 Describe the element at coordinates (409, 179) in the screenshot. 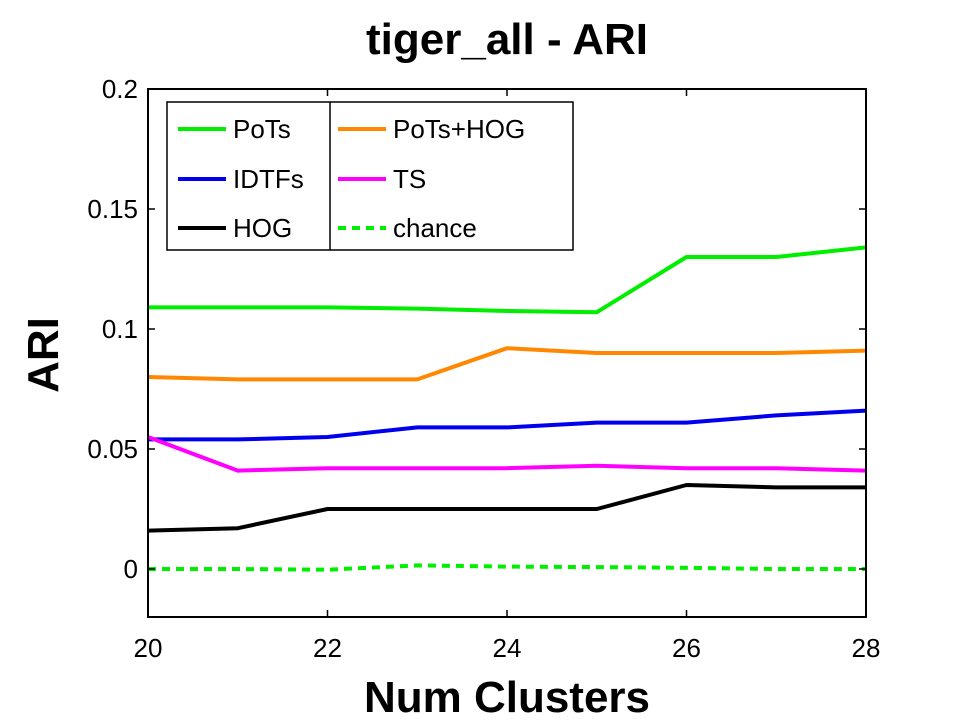

I see `legend-label: TS` at that location.